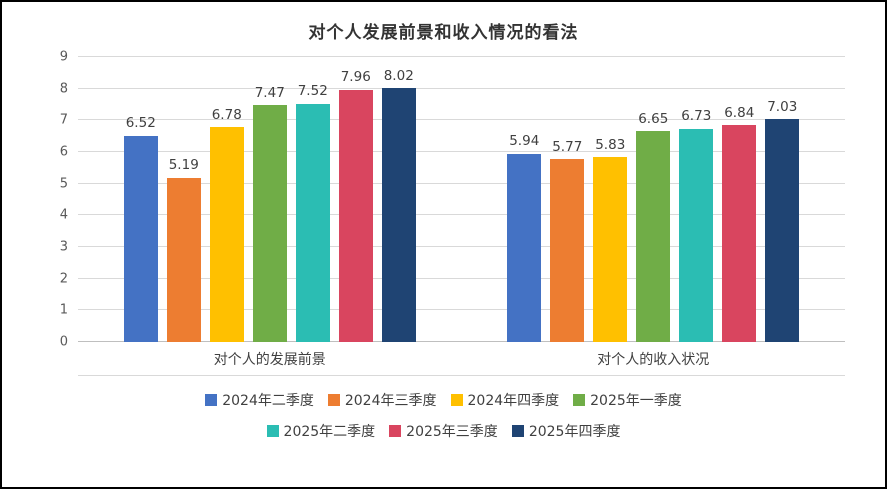  I want to click on legend-item: 2025年一季度, so click(627, 400).